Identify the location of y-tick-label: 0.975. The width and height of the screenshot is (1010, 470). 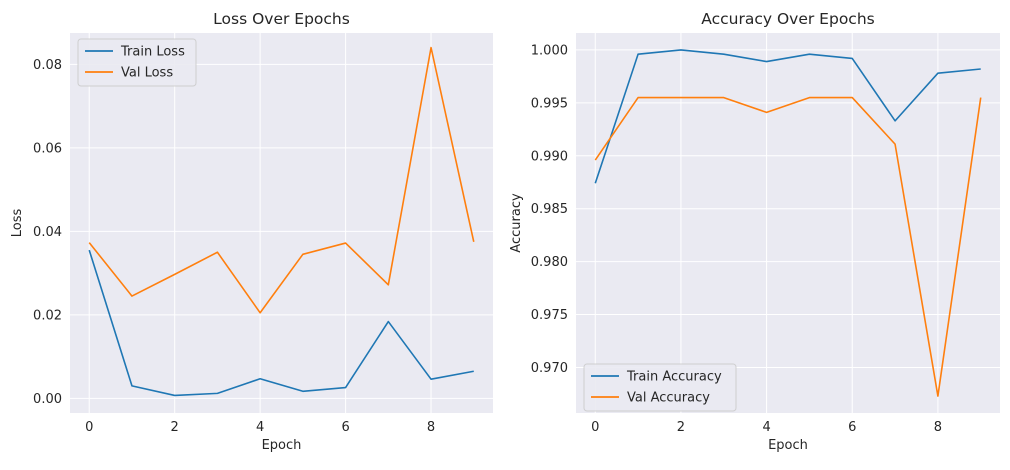
(549, 315).